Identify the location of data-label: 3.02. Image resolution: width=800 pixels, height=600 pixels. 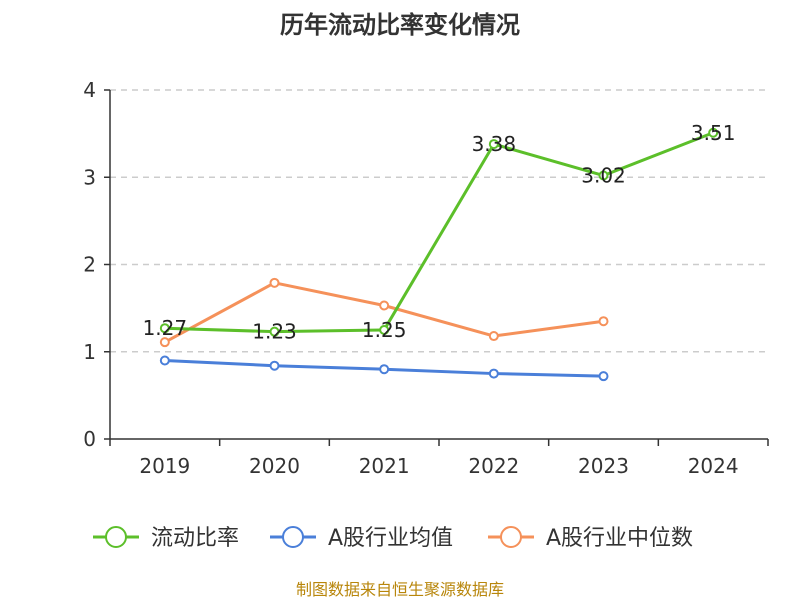
(603, 176).